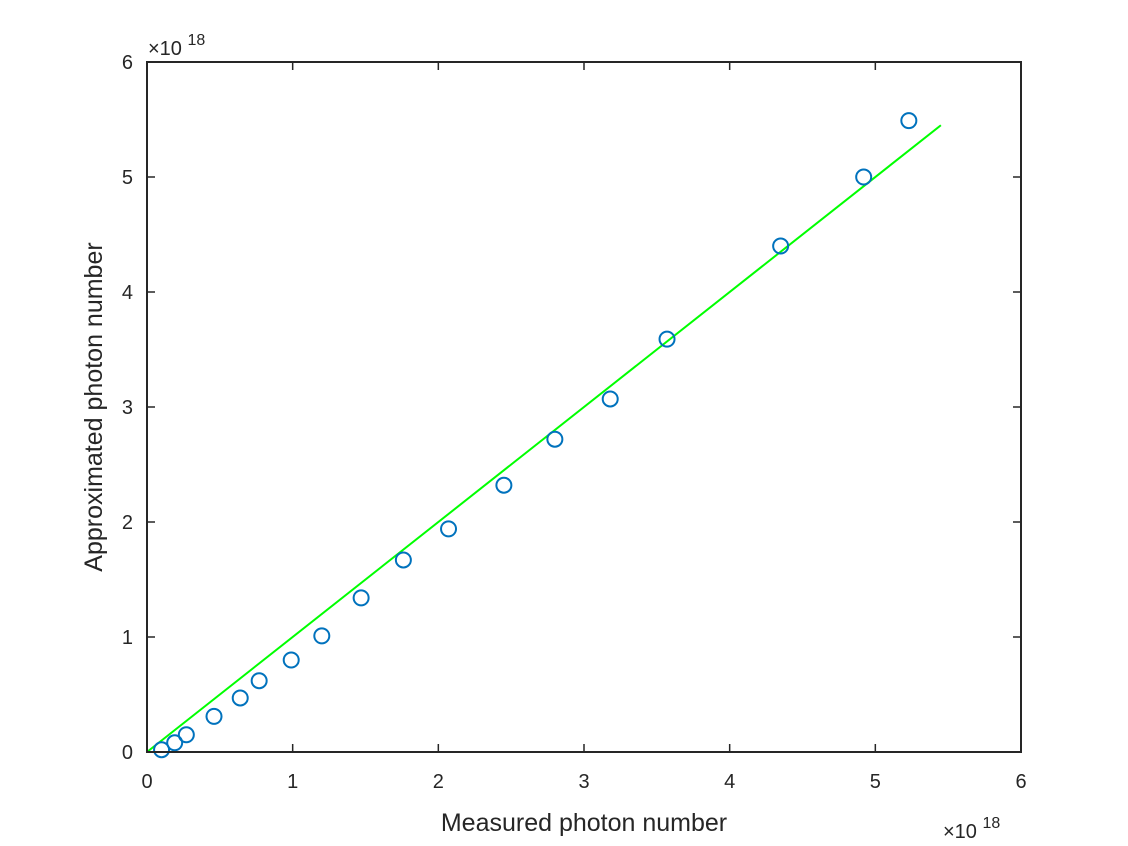  Describe the element at coordinates (875, 782) in the screenshot. I see `x-tick-label: 5` at that location.